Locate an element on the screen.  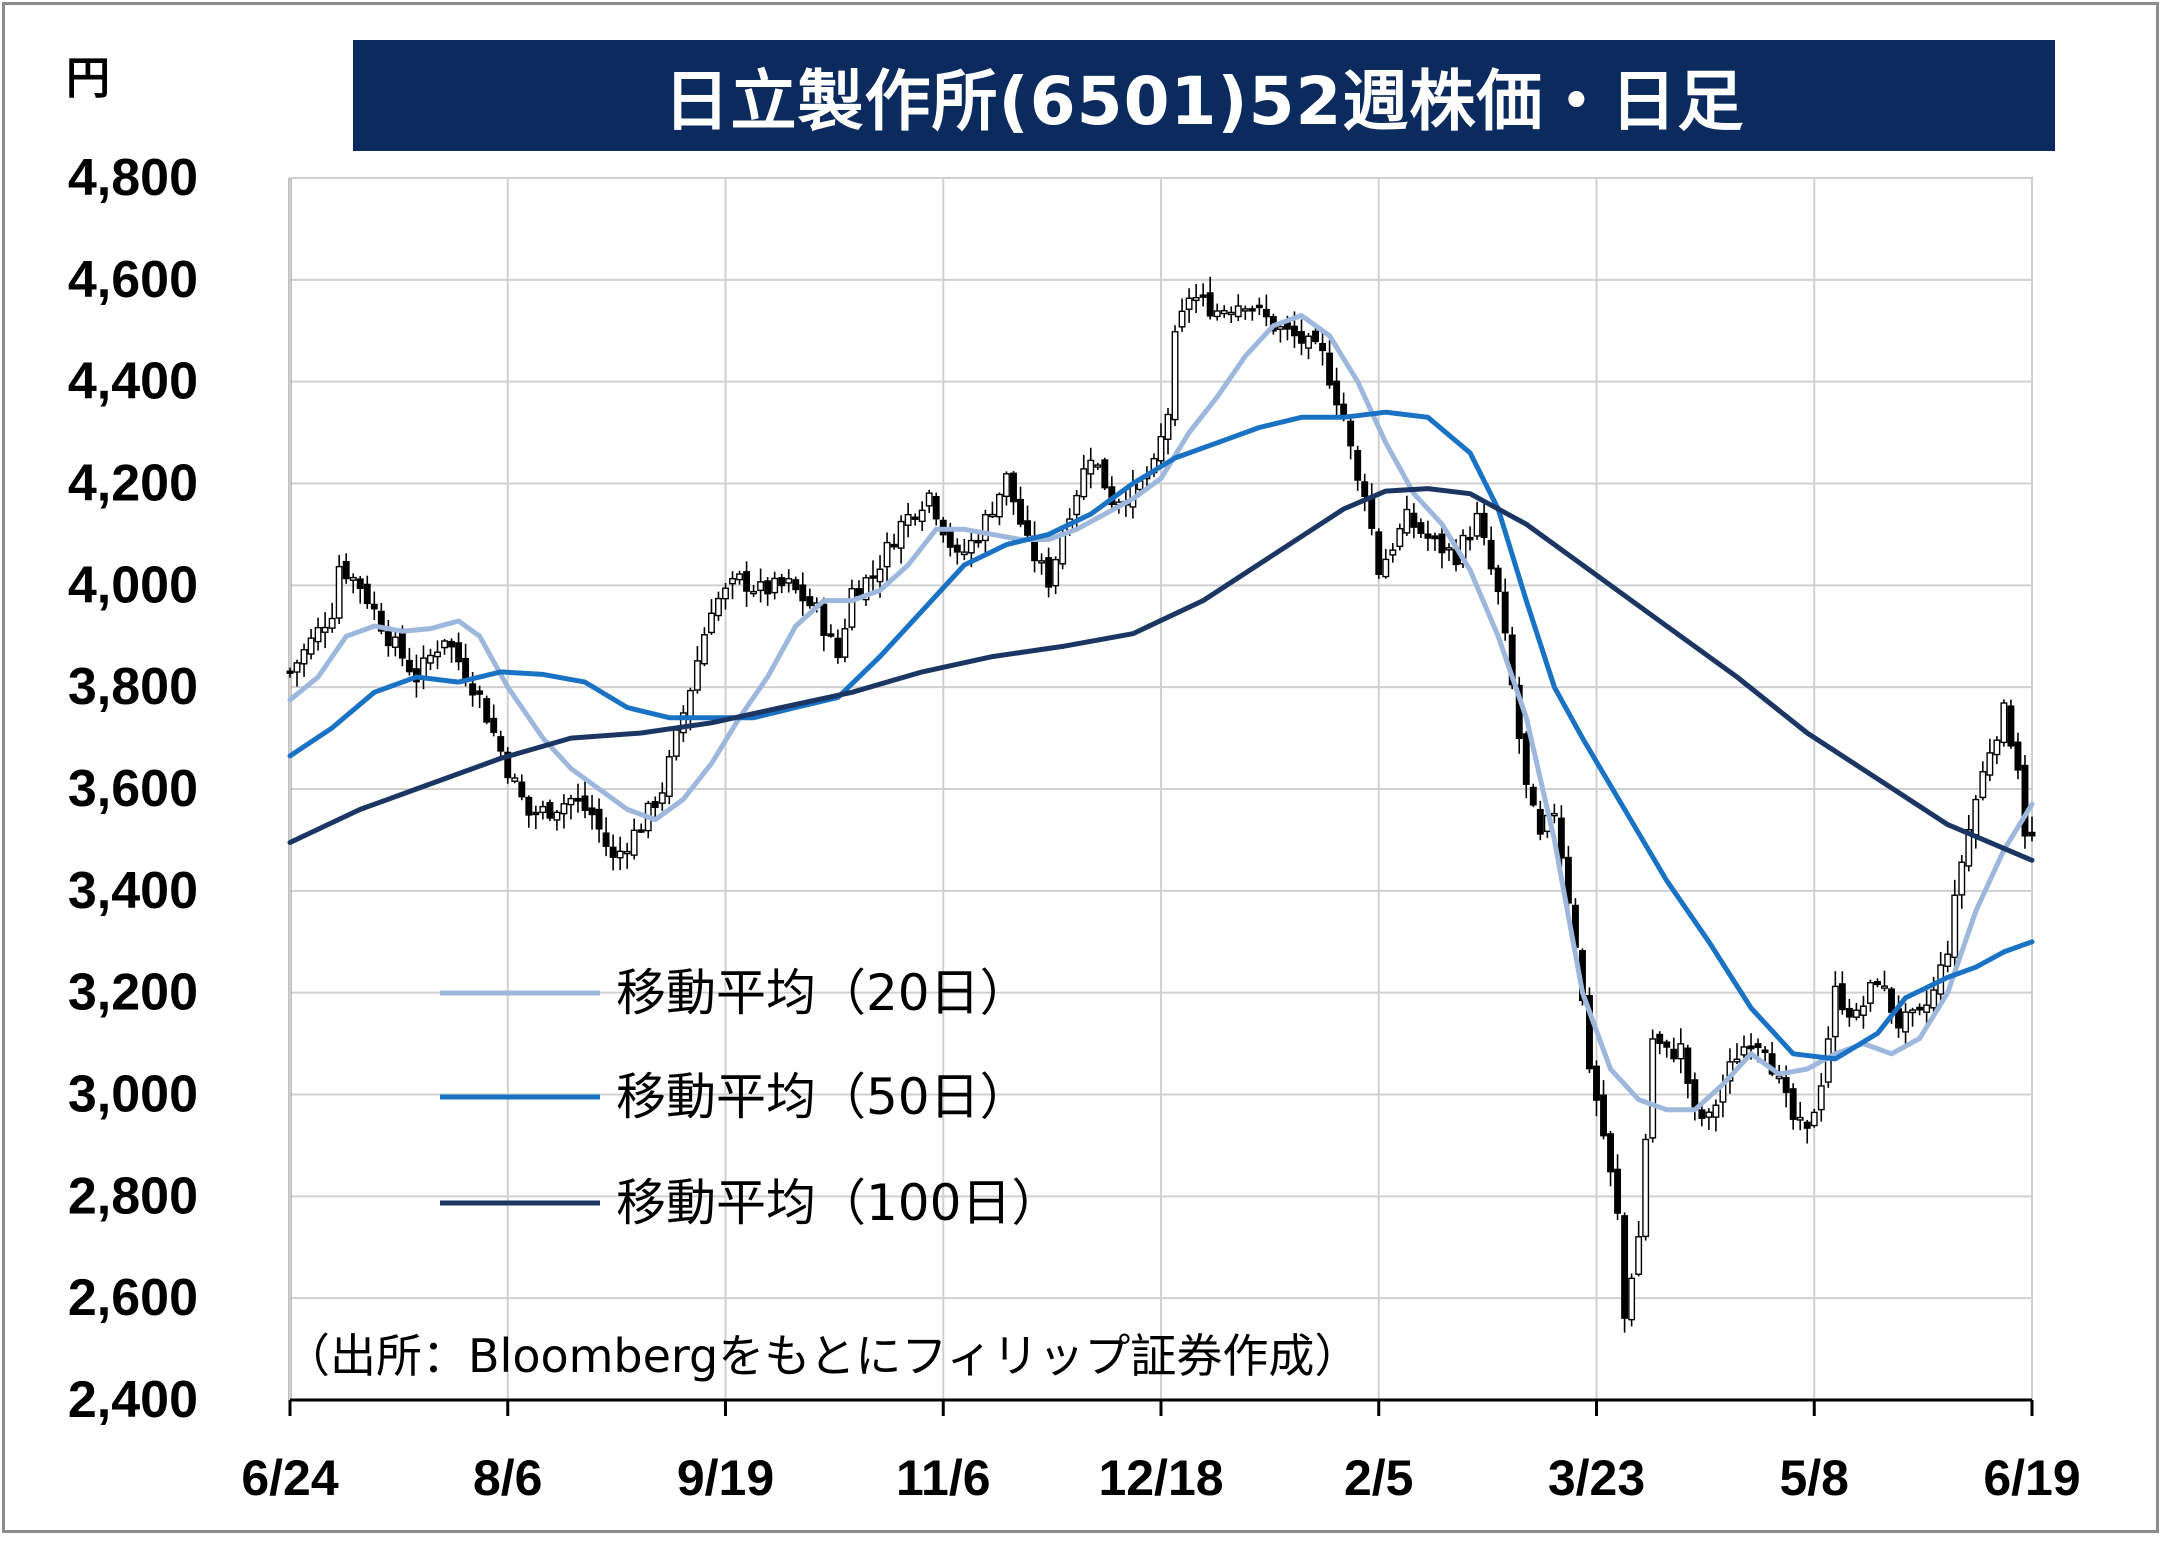
y-tick-label: 4,400 is located at coordinates (133, 382).